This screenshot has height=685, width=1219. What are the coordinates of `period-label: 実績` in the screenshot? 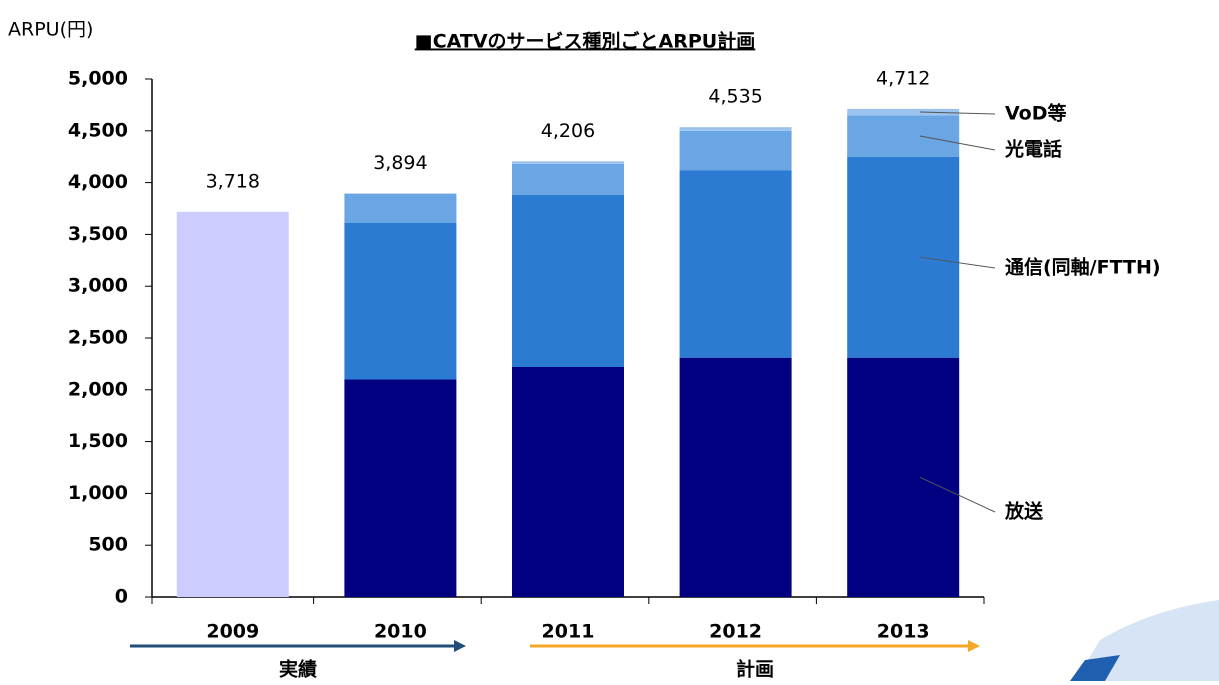 It's located at (298, 669).